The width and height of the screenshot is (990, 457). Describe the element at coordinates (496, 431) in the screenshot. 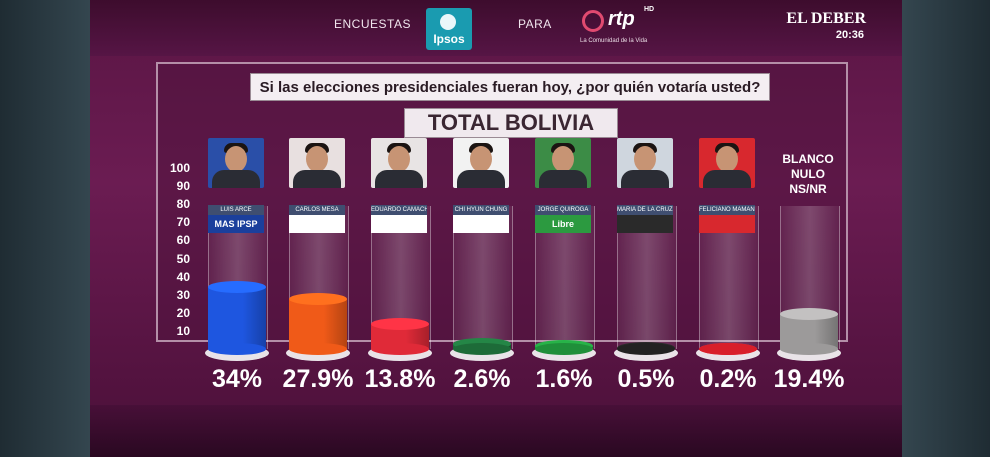

I see `floor-reflection` at that location.